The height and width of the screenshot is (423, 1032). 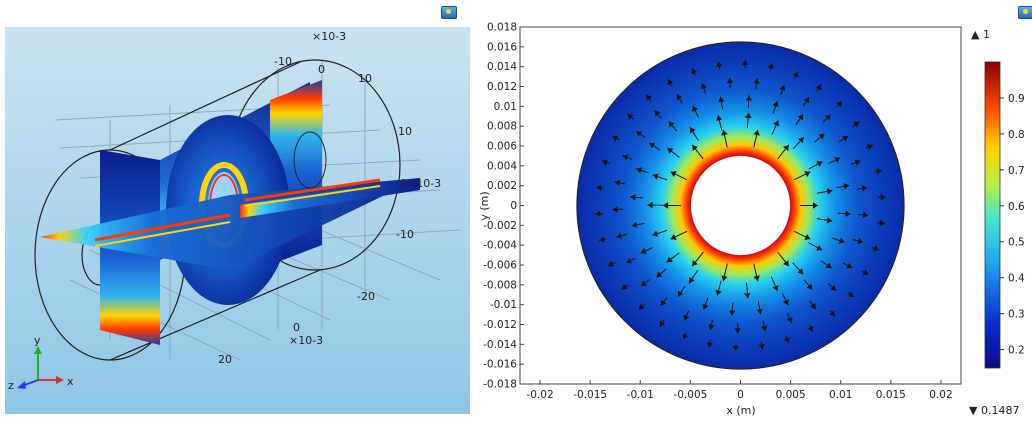 I want to click on x-tick-label: 0.02, so click(x=940, y=395).